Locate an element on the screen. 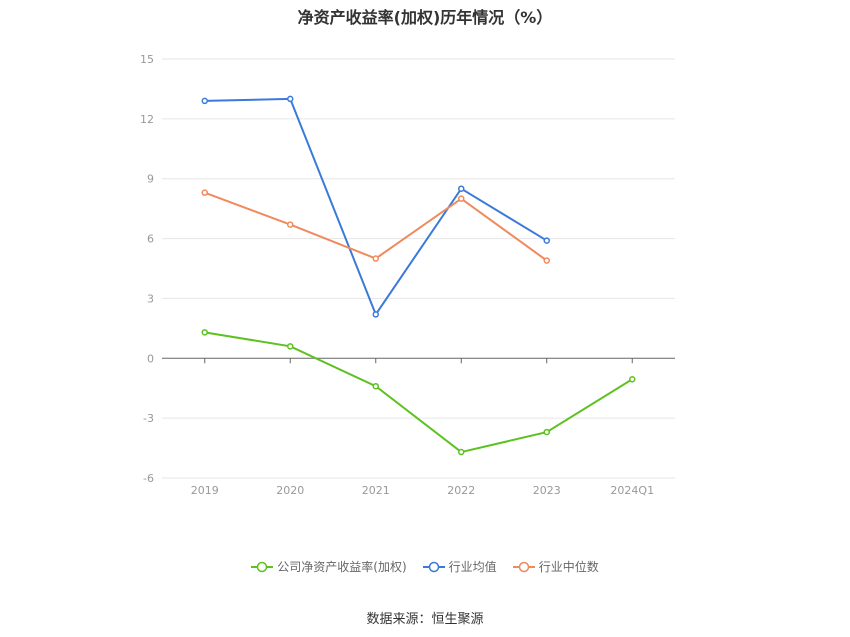  legend-item: 行业中位数 is located at coordinates (555, 566).